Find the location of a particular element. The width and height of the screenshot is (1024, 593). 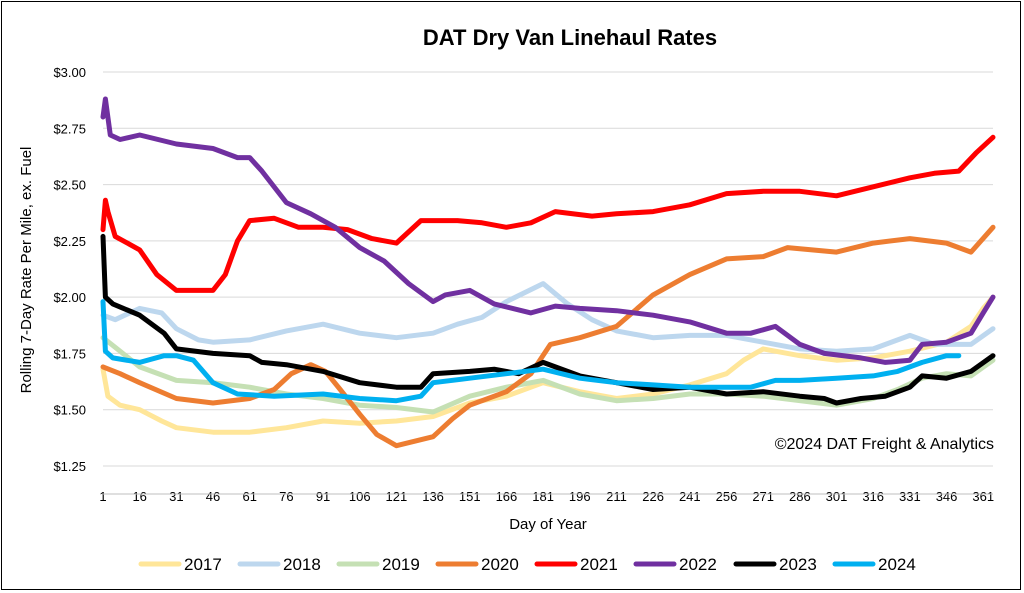

y-tick-label: $2.25 is located at coordinates (69, 241).